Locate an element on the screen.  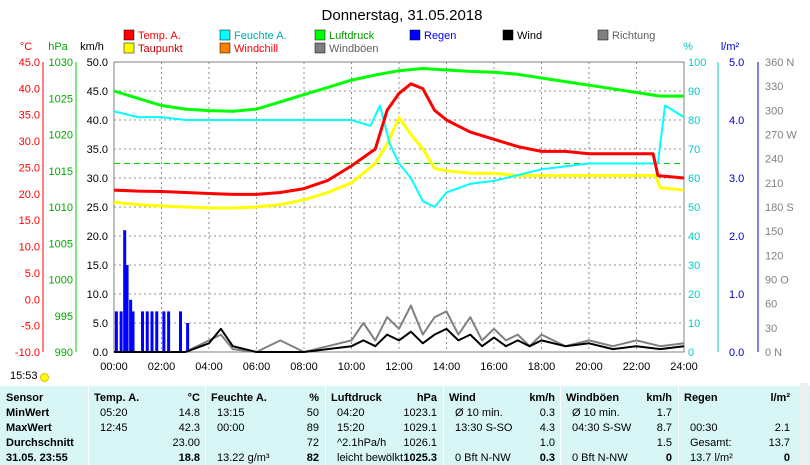
temp-tick: 25.0 is located at coordinates (29, 168).